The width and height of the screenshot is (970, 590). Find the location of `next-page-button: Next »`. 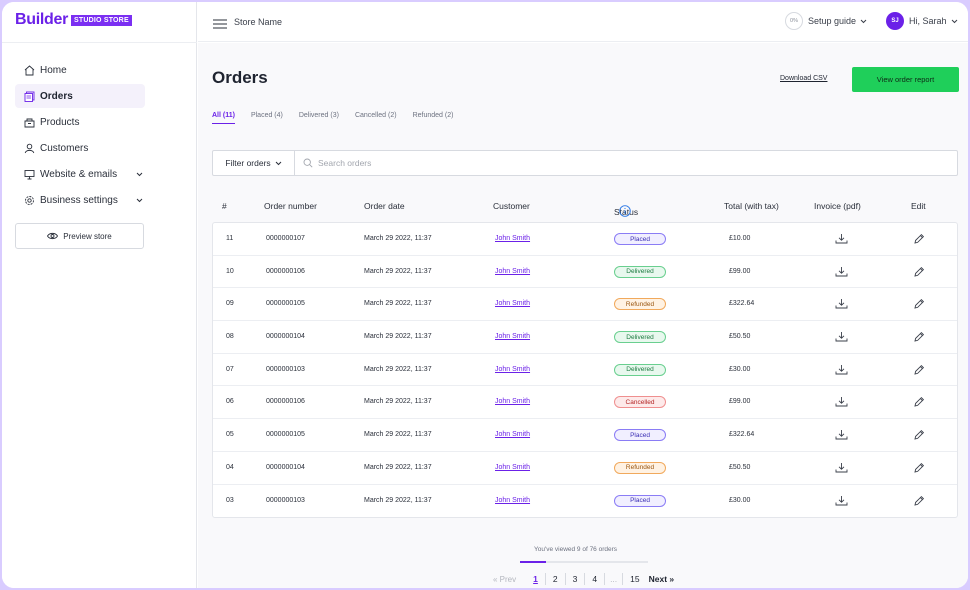

next-page-button: Next » is located at coordinates (661, 579).